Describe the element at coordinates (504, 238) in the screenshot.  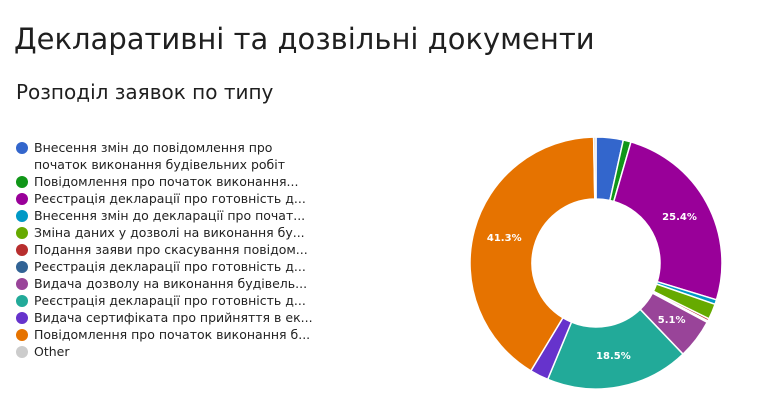
I see `slice-data-label: 41.3%` at that location.